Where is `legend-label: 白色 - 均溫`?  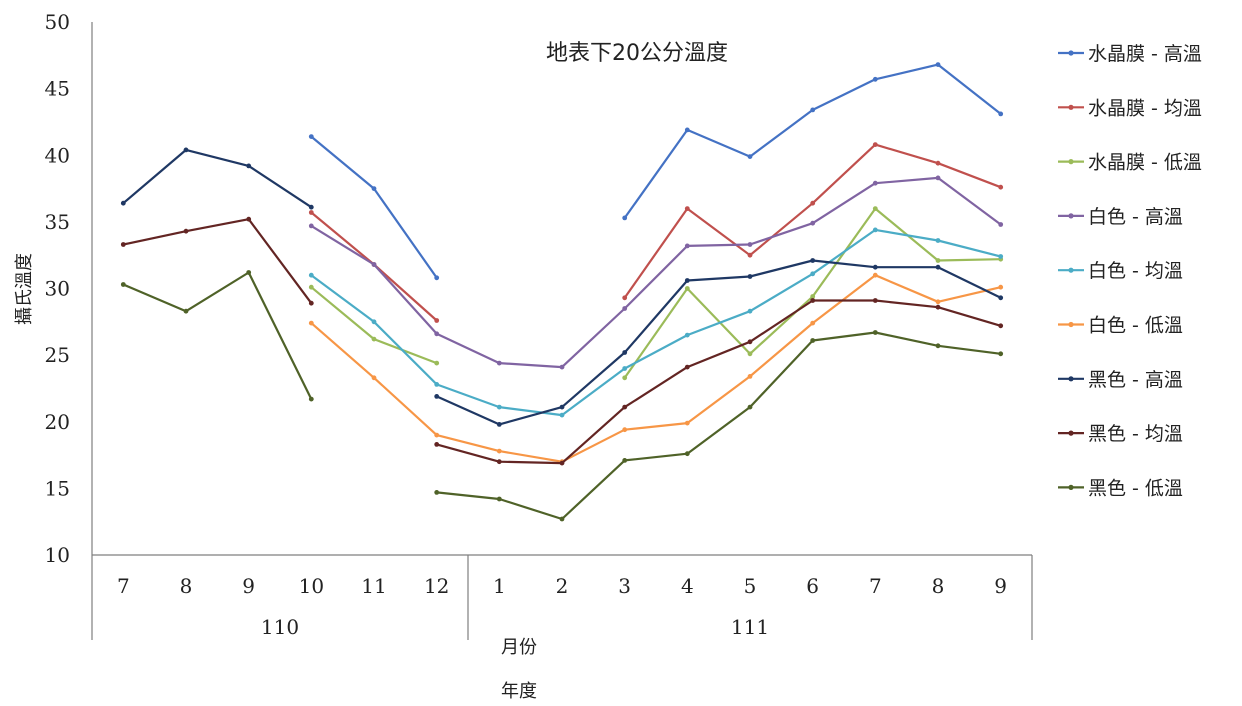 legend-label: 白色 - 均溫 is located at coordinates (1135, 271).